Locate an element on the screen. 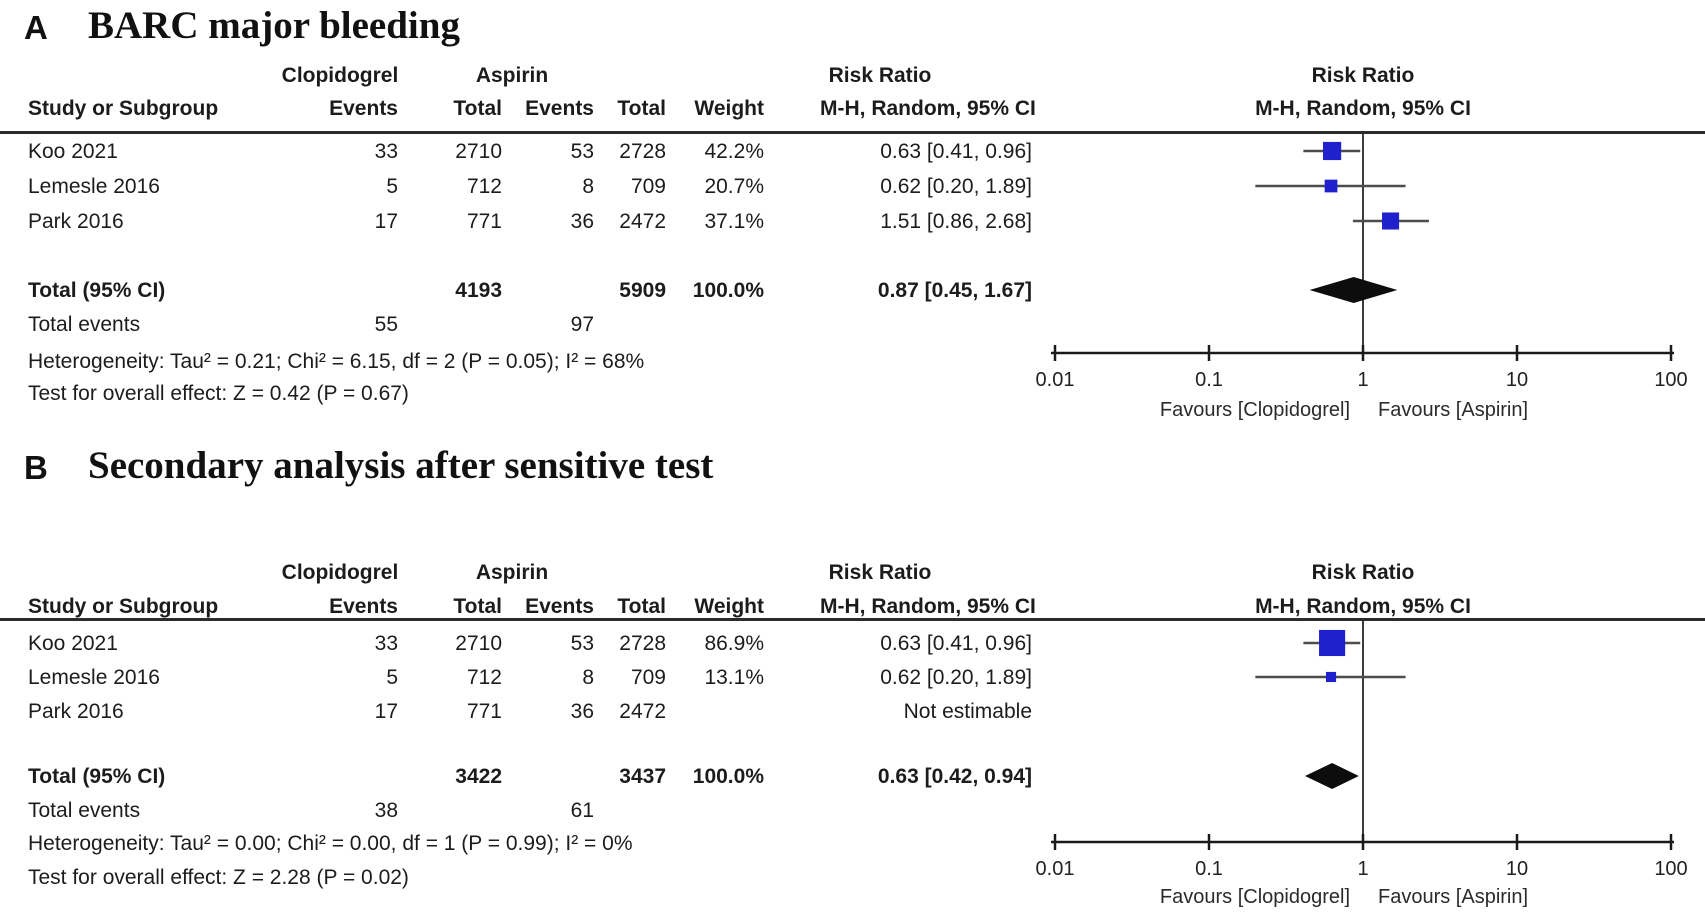 The width and height of the screenshot is (1705, 919). total-n-control: 5909 is located at coordinates (642, 290).